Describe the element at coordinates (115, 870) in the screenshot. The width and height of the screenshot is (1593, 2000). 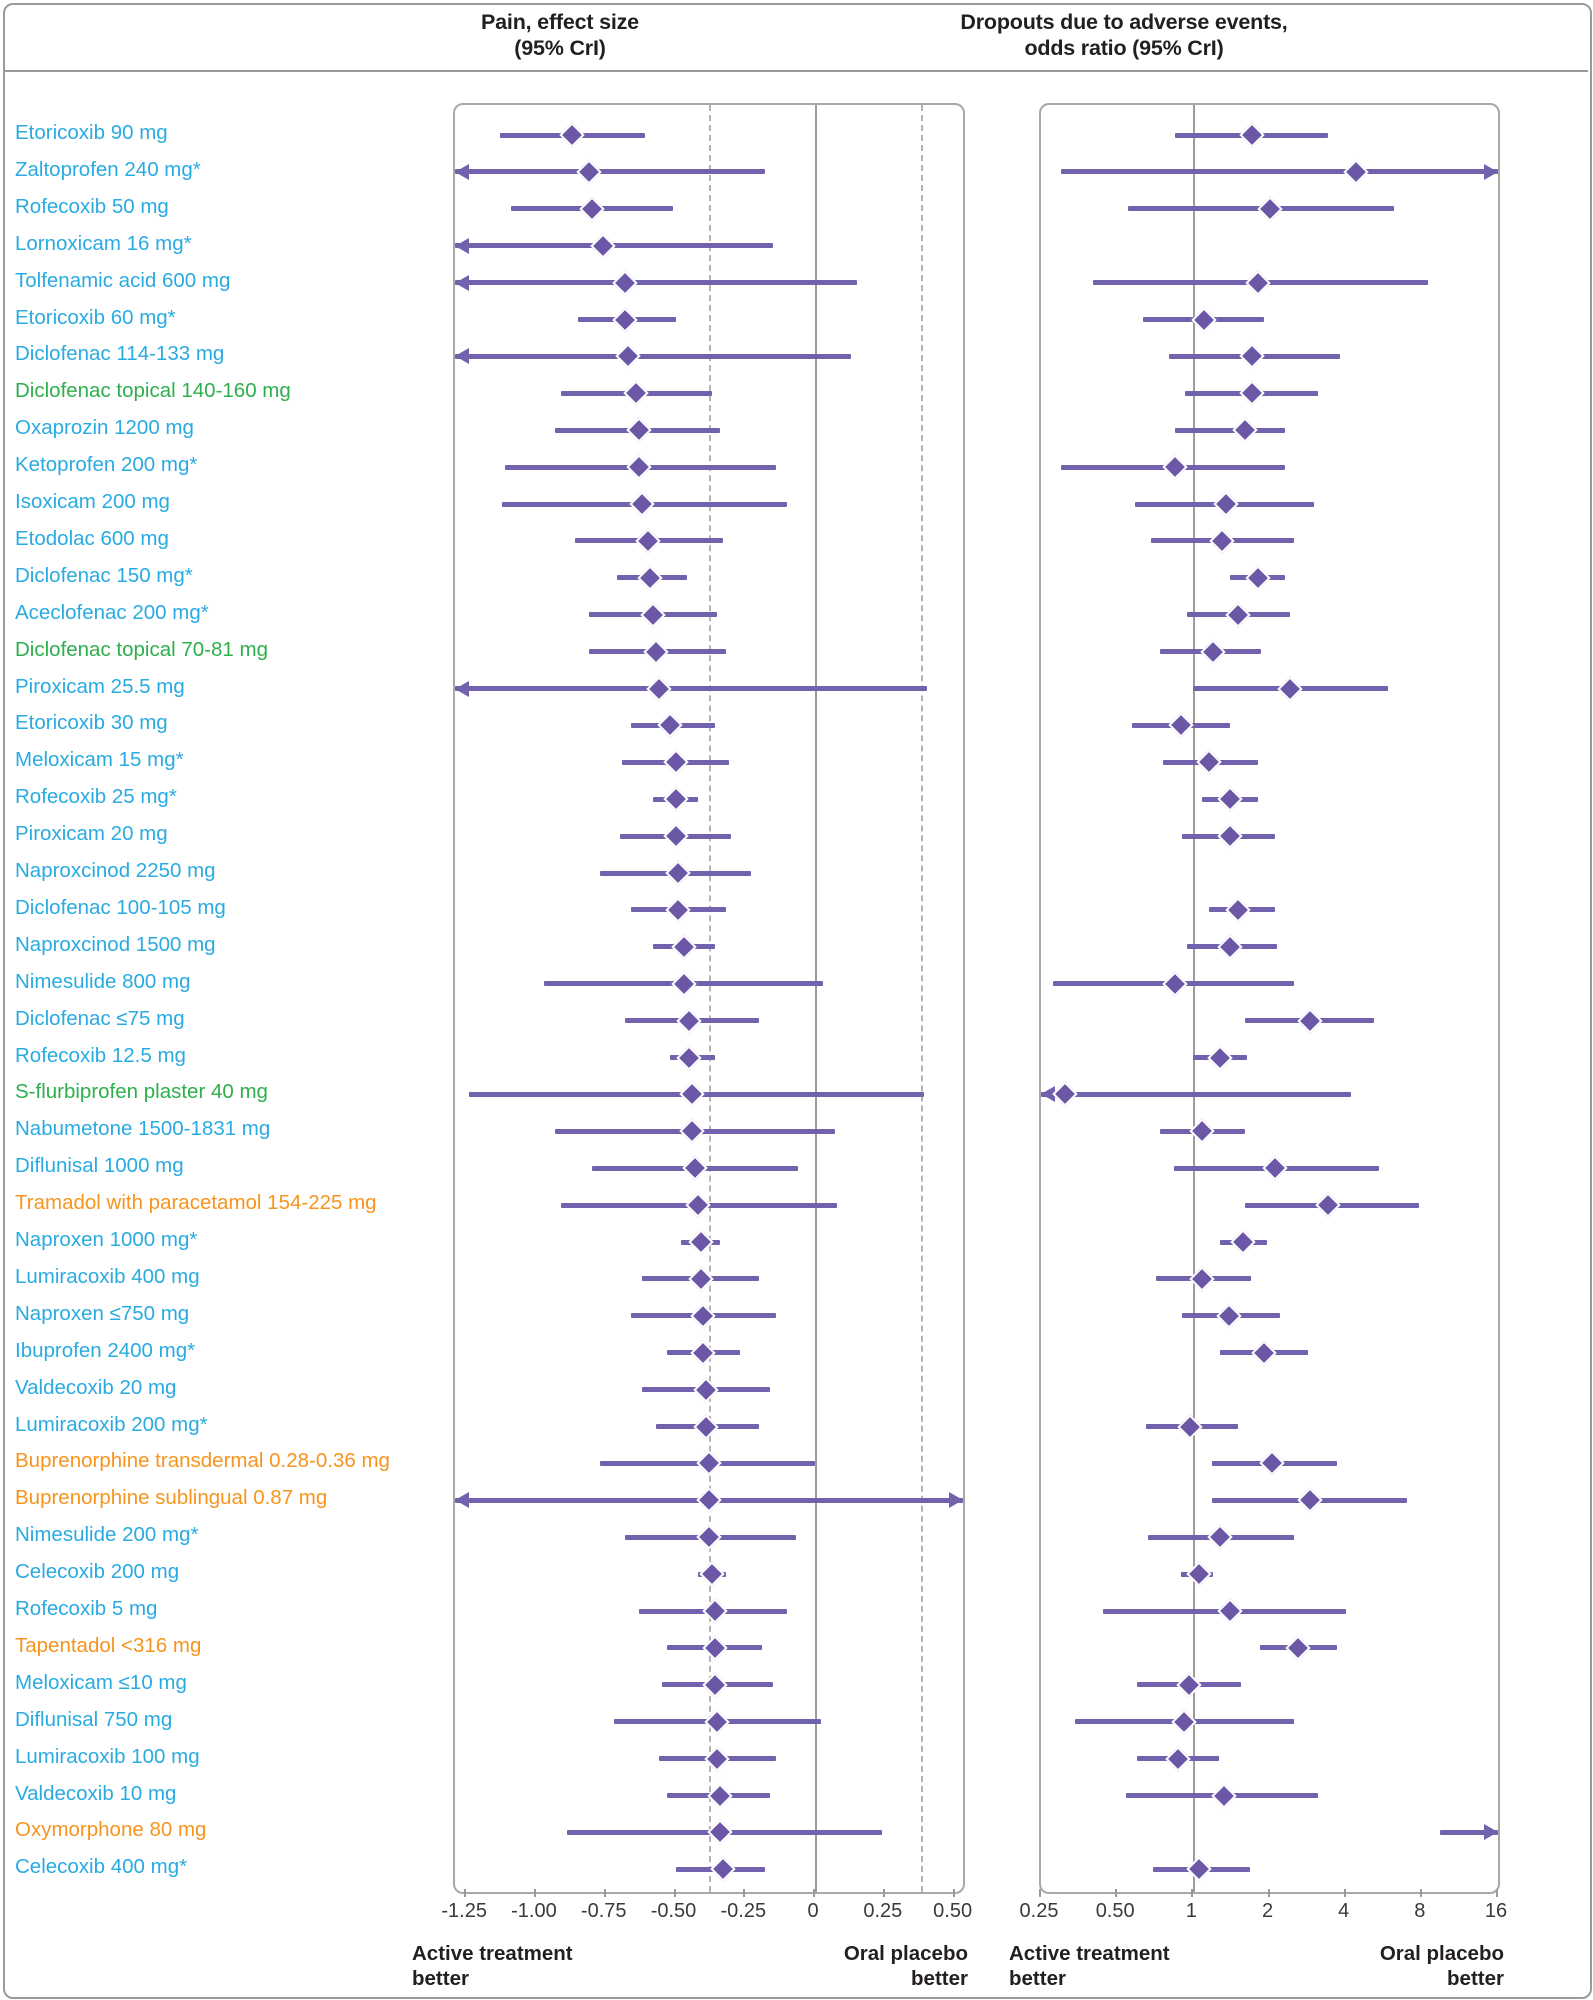
I see `treatment-label: Naproxcinod 2250 mg` at that location.